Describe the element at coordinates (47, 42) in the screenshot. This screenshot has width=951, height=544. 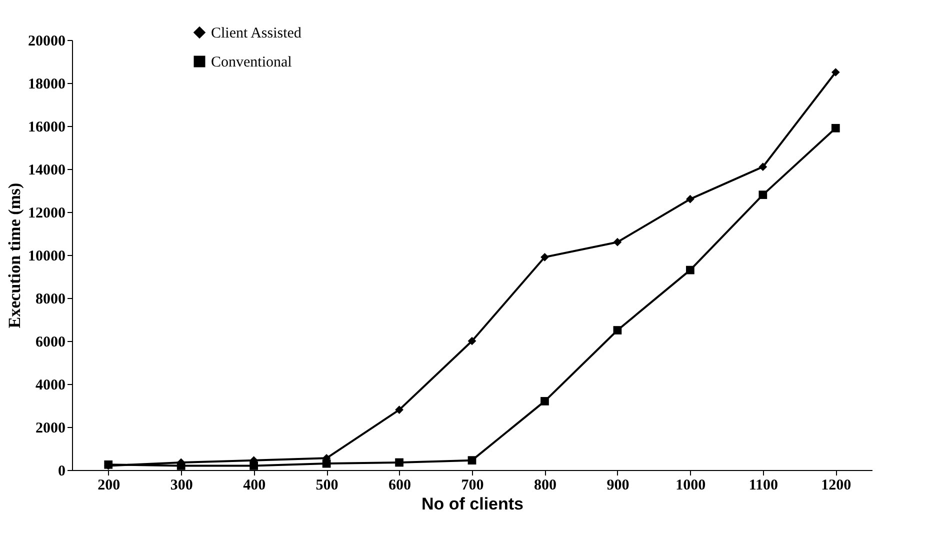
I see `y-tick-label: 20000` at that location.